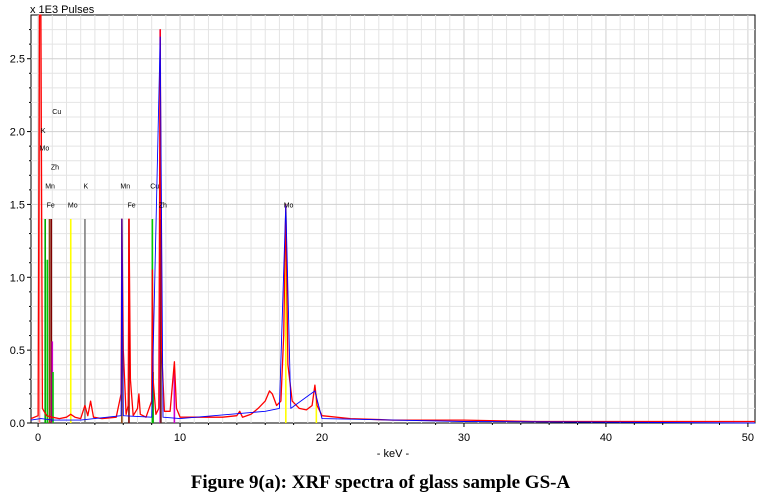 The width and height of the screenshot is (761, 503). I want to click on x-axis-label: - keV -, so click(393, 454).